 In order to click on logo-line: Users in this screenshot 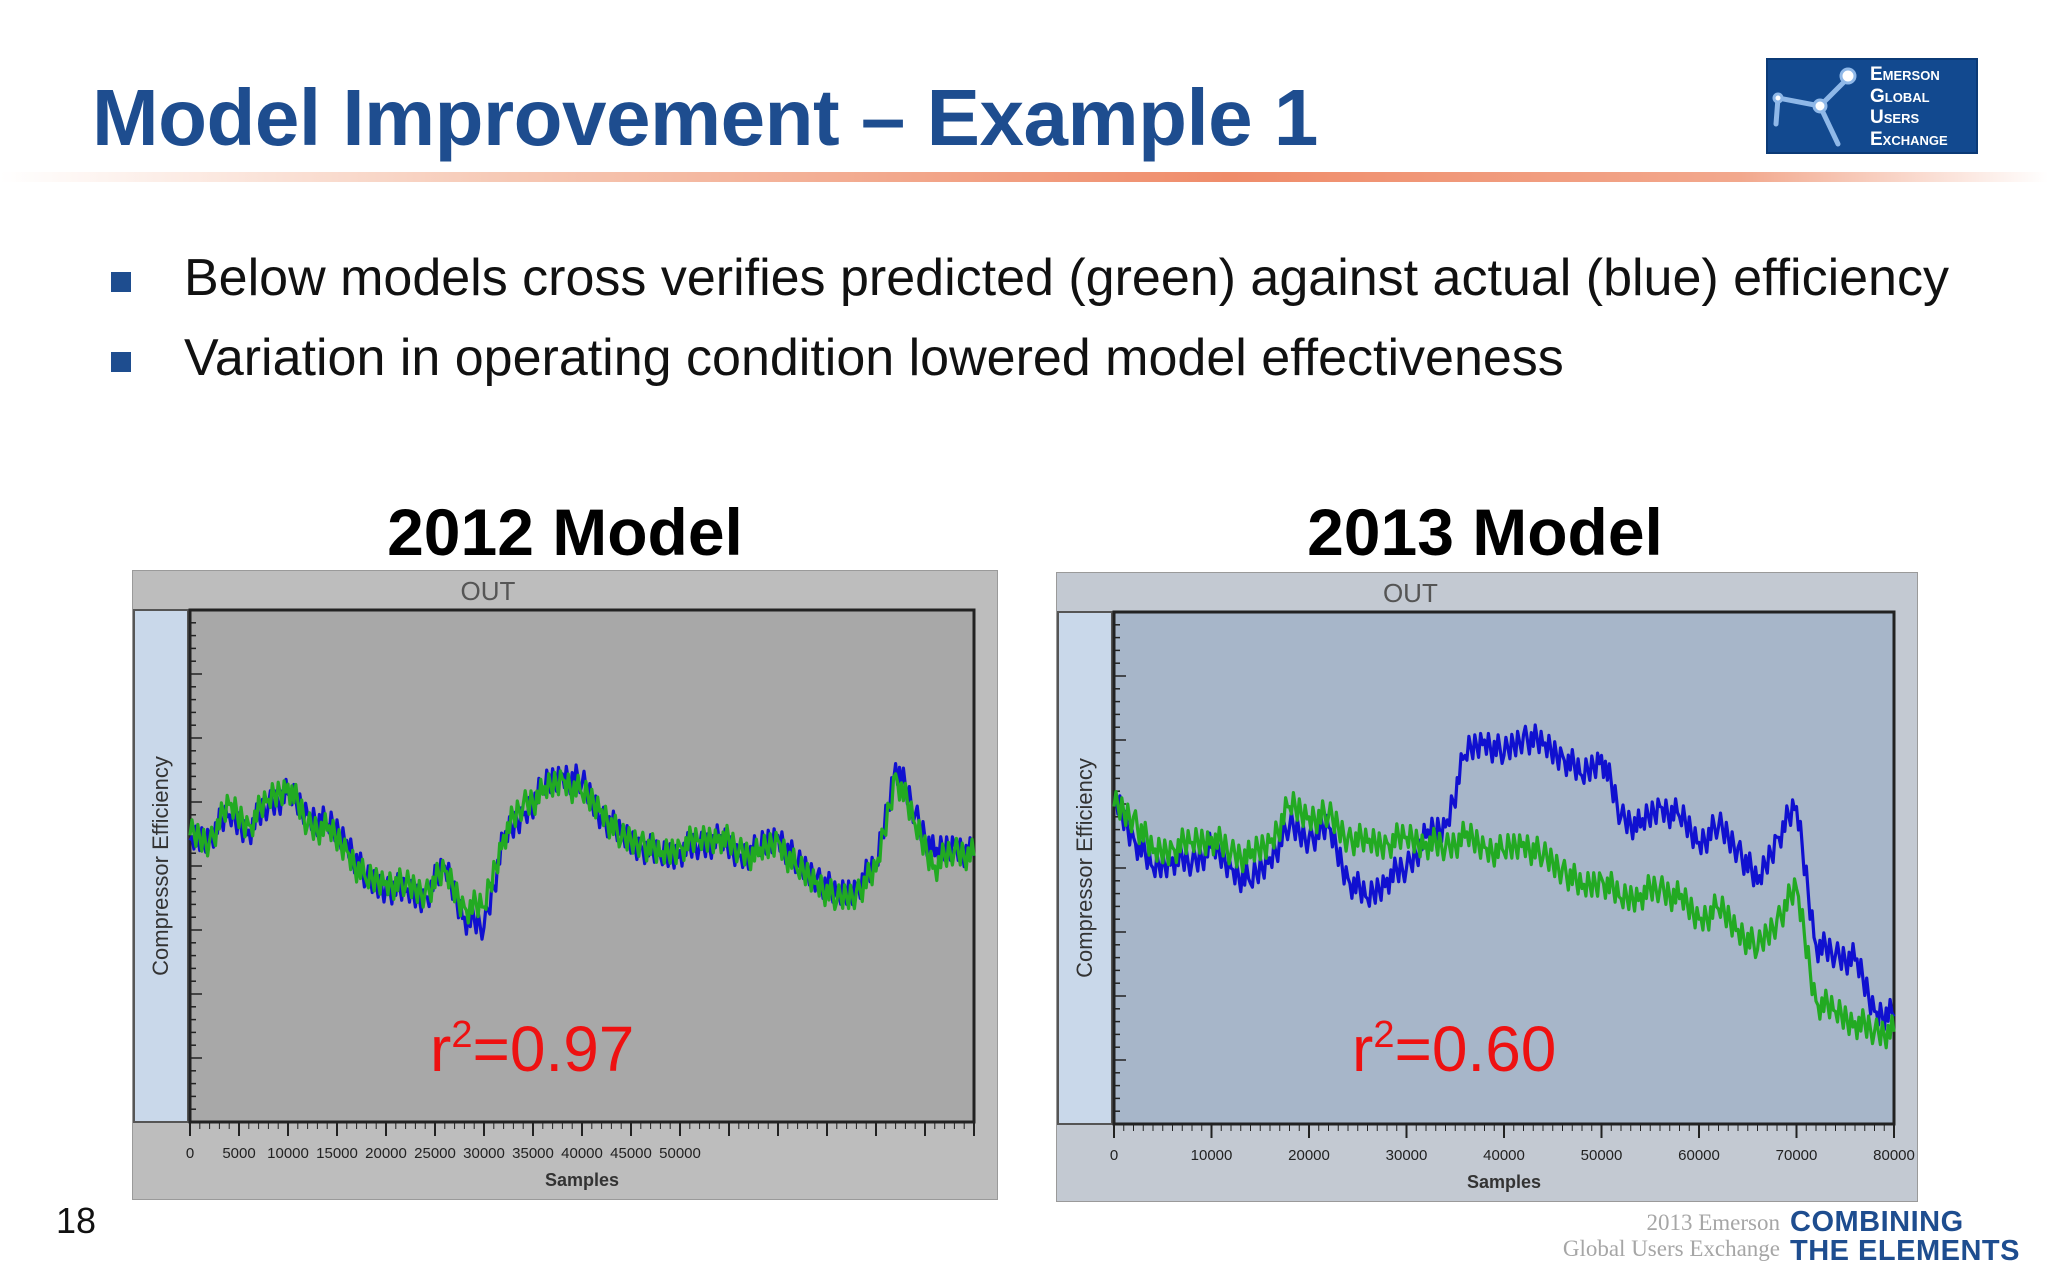, I will do `click(1895, 117)`.